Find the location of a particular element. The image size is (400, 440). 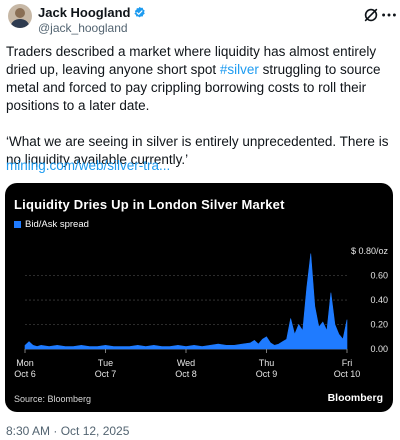

grok-icon is located at coordinates (371, 15).